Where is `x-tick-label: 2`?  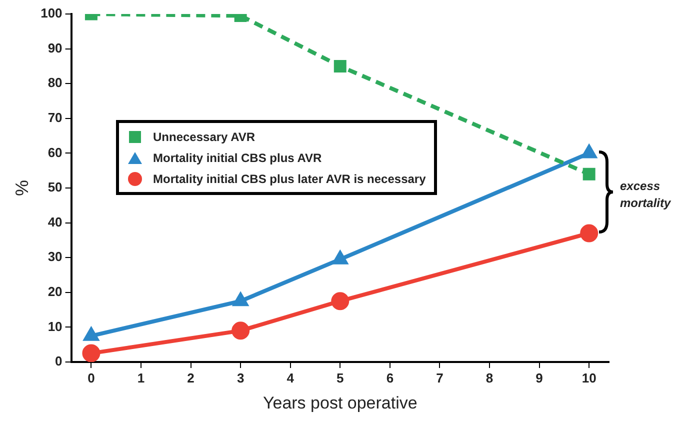 x-tick-label: 2 is located at coordinates (190, 378).